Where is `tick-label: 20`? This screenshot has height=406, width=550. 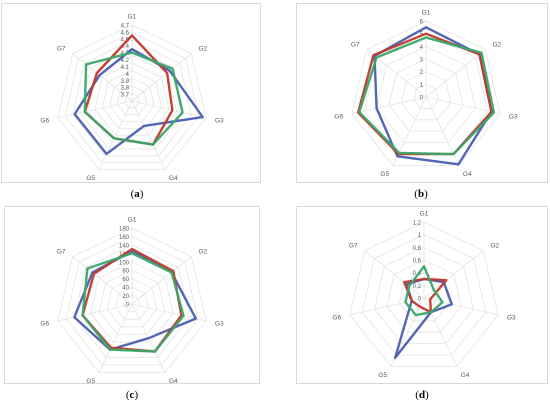 tick-label: 20 is located at coordinates (125, 297).